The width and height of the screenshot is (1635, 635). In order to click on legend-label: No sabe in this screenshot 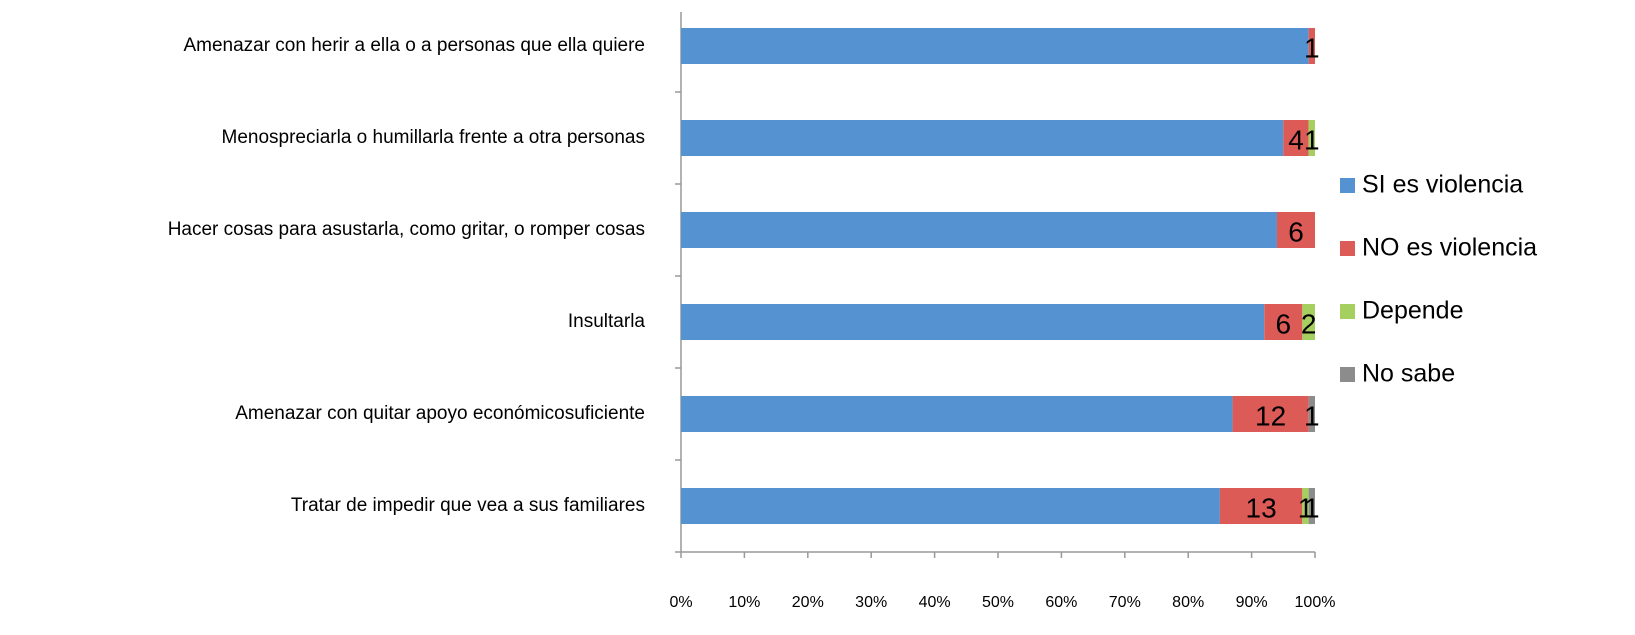, I will do `click(1408, 374)`.